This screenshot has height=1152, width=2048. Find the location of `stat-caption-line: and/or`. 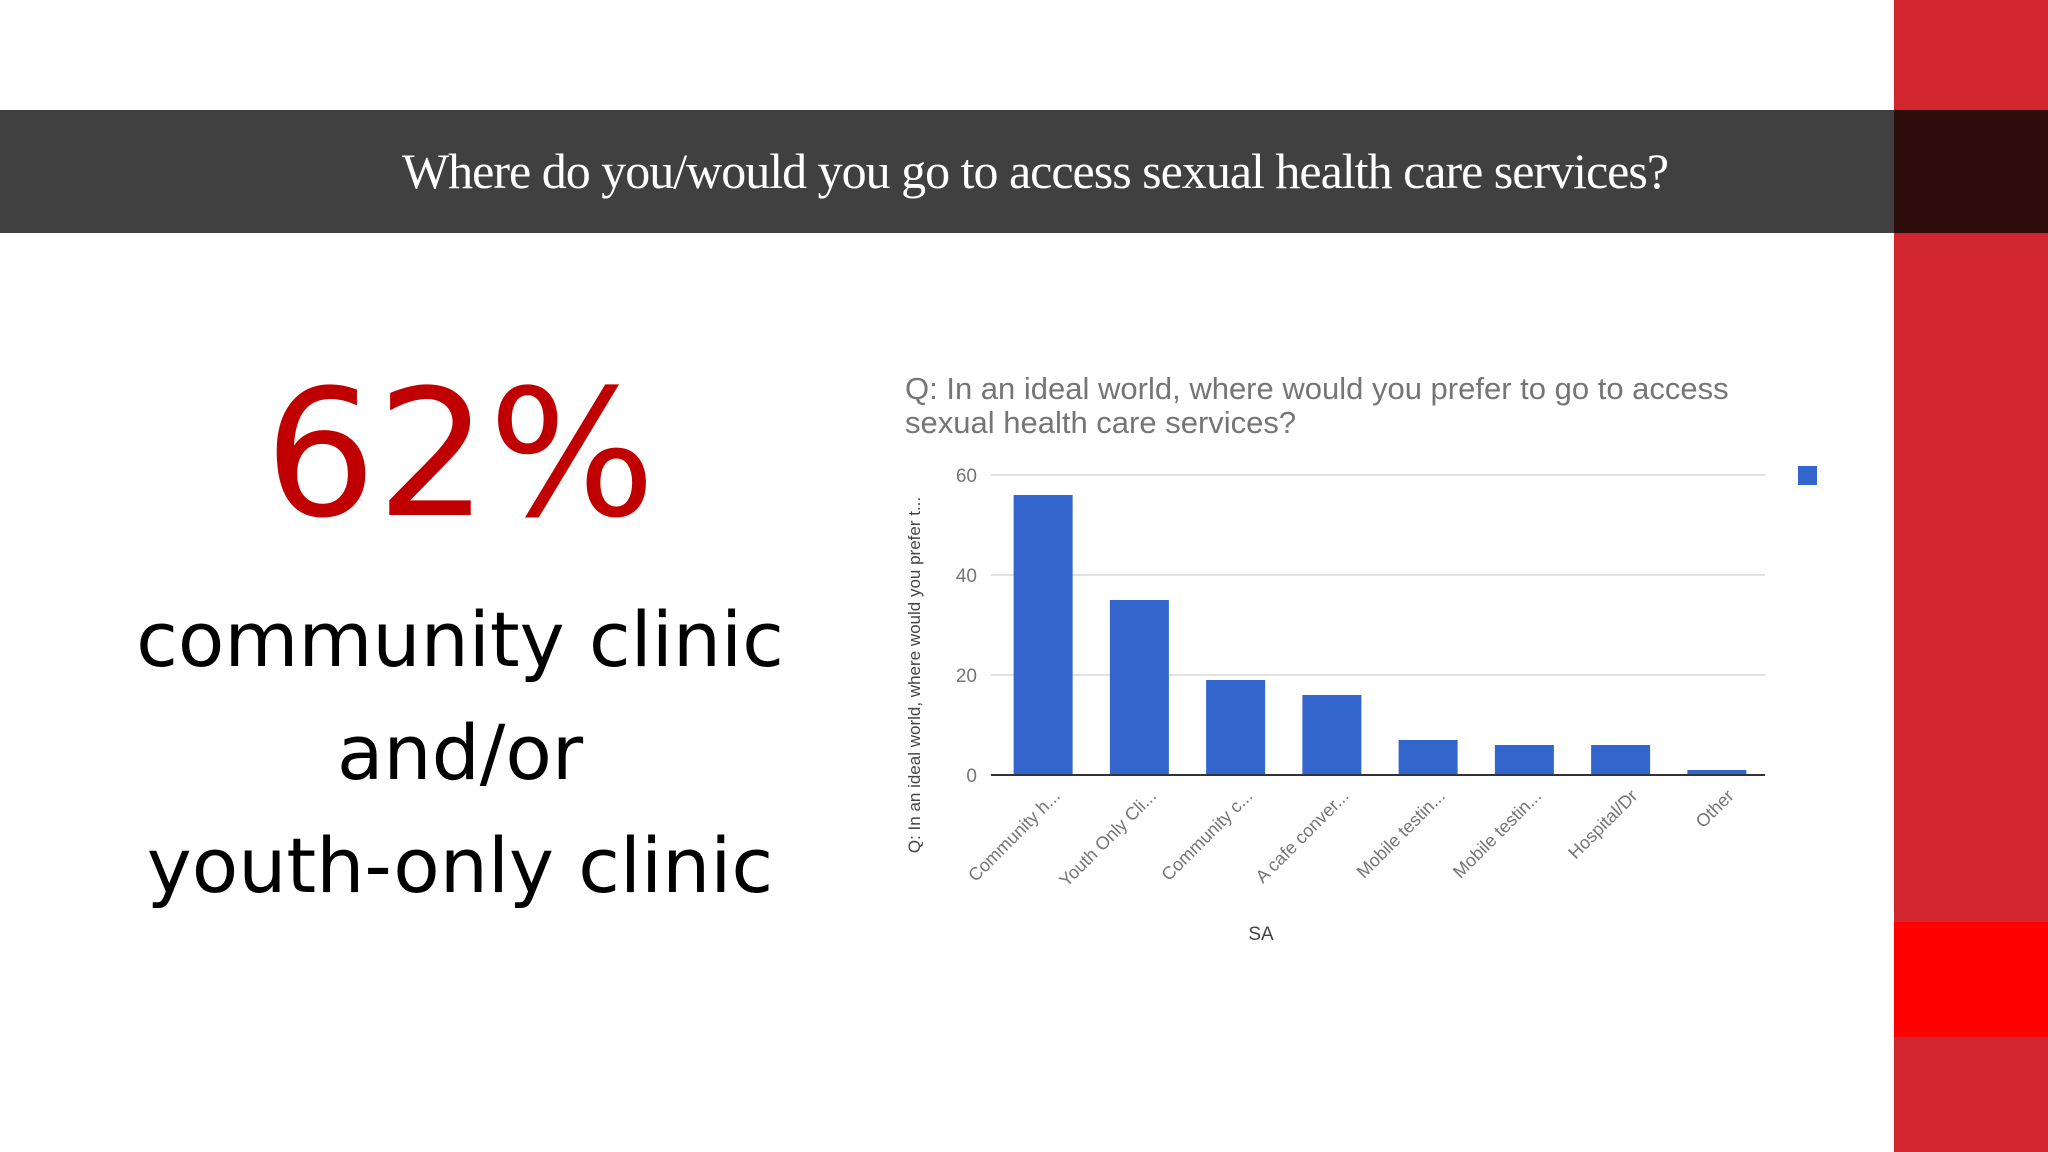

stat-caption-line: and/or is located at coordinates (460, 752).